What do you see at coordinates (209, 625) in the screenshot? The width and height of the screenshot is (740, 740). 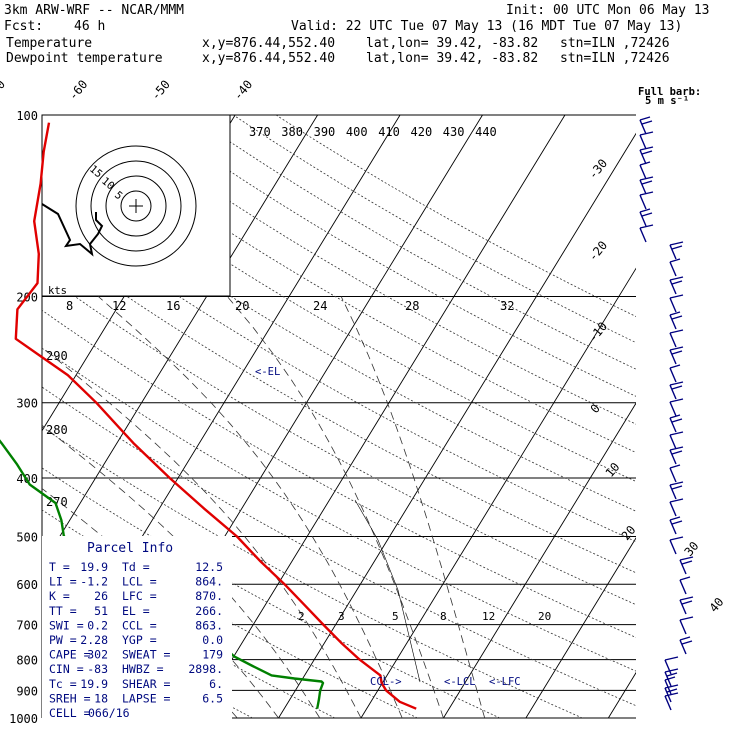 I see `parcel-value: 863.` at bounding box center [209, 625].